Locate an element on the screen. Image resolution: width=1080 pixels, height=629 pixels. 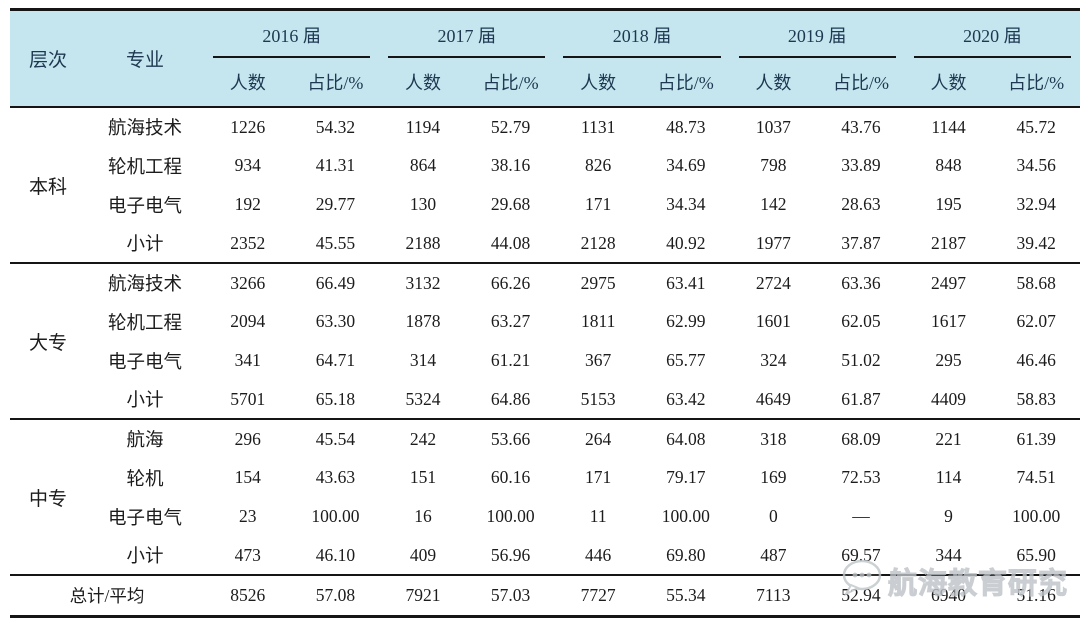
value-cell: 33.89 is located at coordinates (861, 165).